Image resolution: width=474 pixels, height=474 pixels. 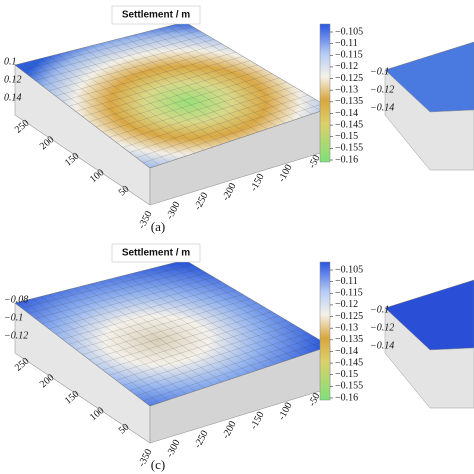 What do you see at coordinates (158, 464) in the screenshot?
I see `panel-label: (c)` at bounding box center [158, 464].